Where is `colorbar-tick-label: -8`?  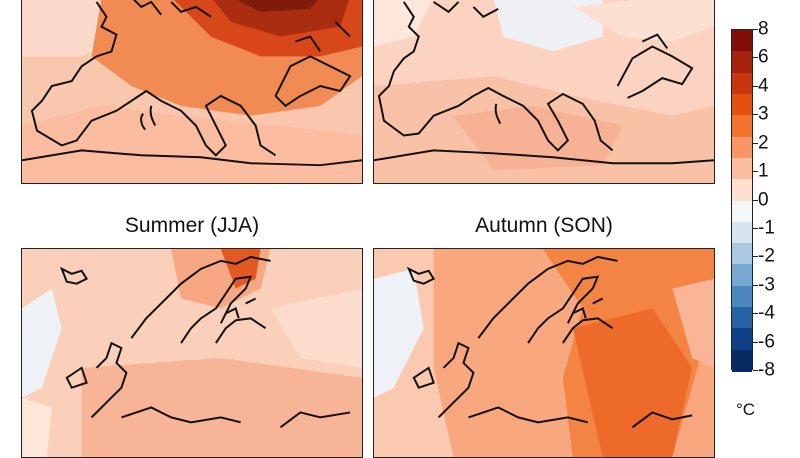 colorbar-tick-label: -8 is located at coordinates (766, 370).